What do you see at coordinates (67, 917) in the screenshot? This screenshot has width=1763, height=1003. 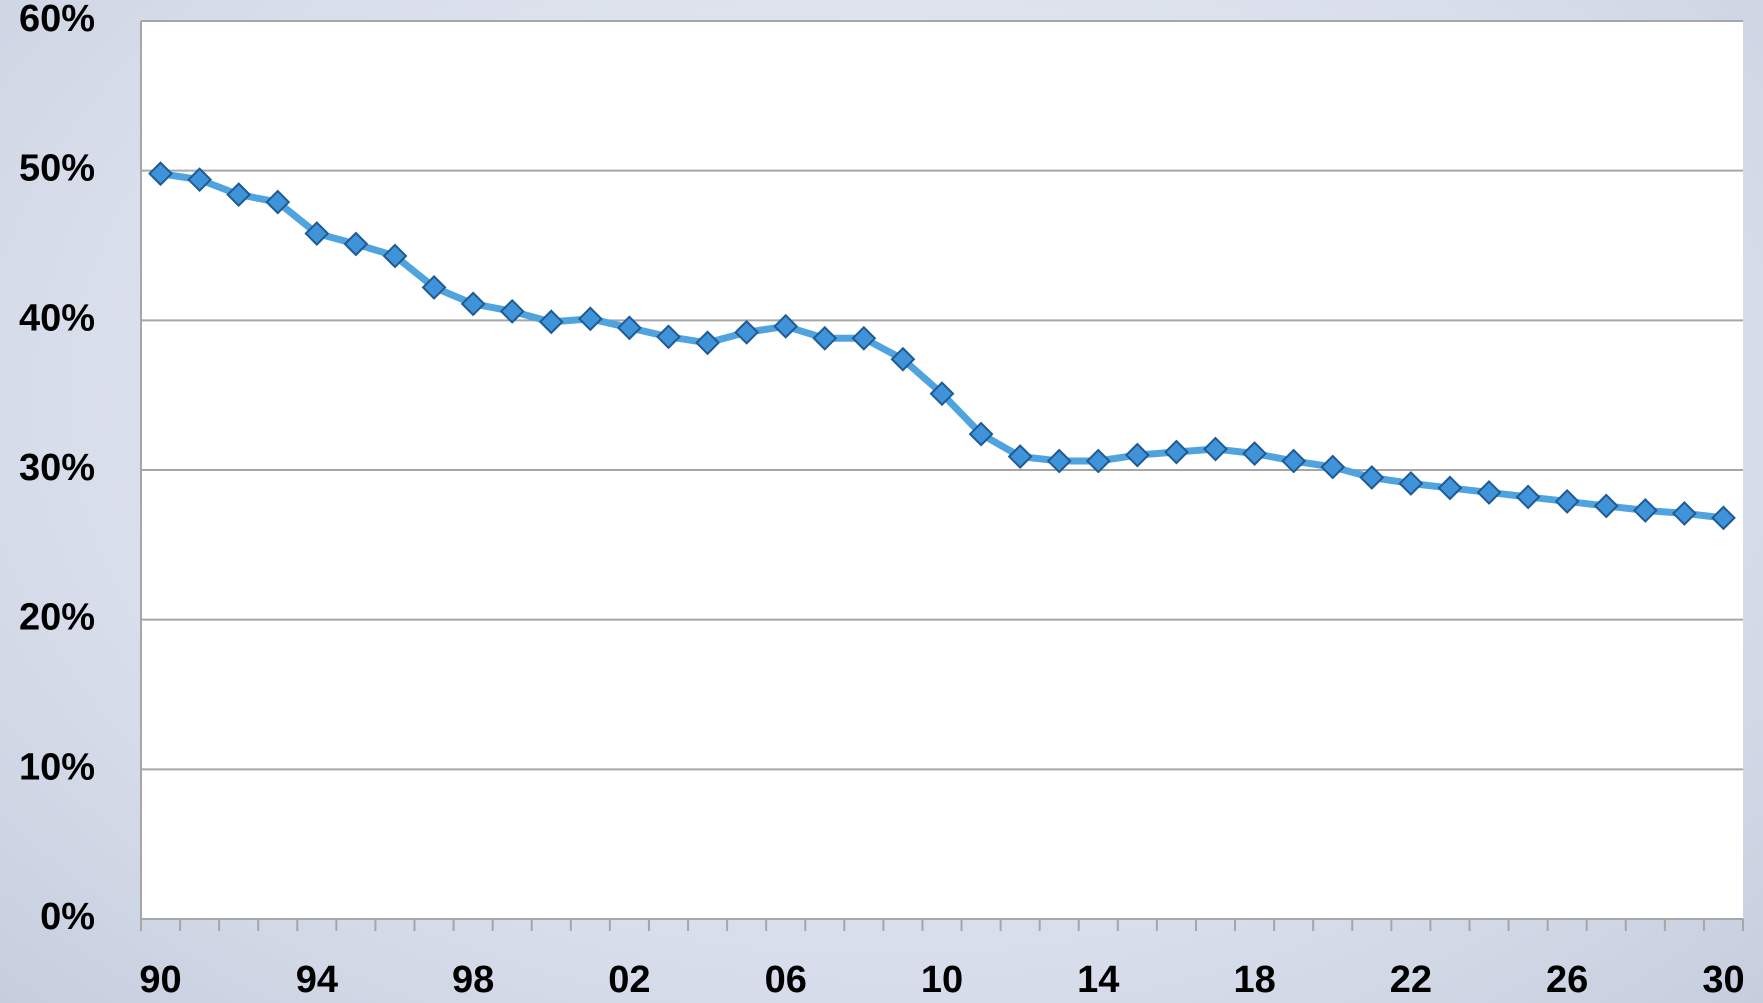 I see `y-tick-label: 0%` at bounding box center [67, 917].